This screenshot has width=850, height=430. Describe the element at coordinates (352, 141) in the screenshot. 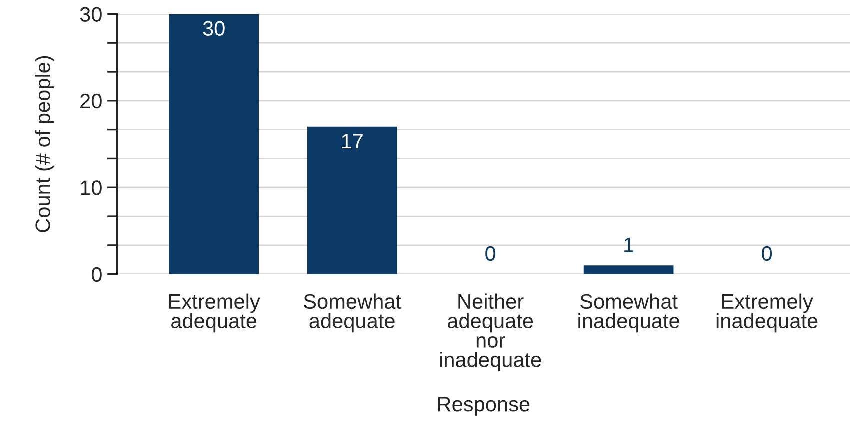

I see `data-label: 17` at that location.